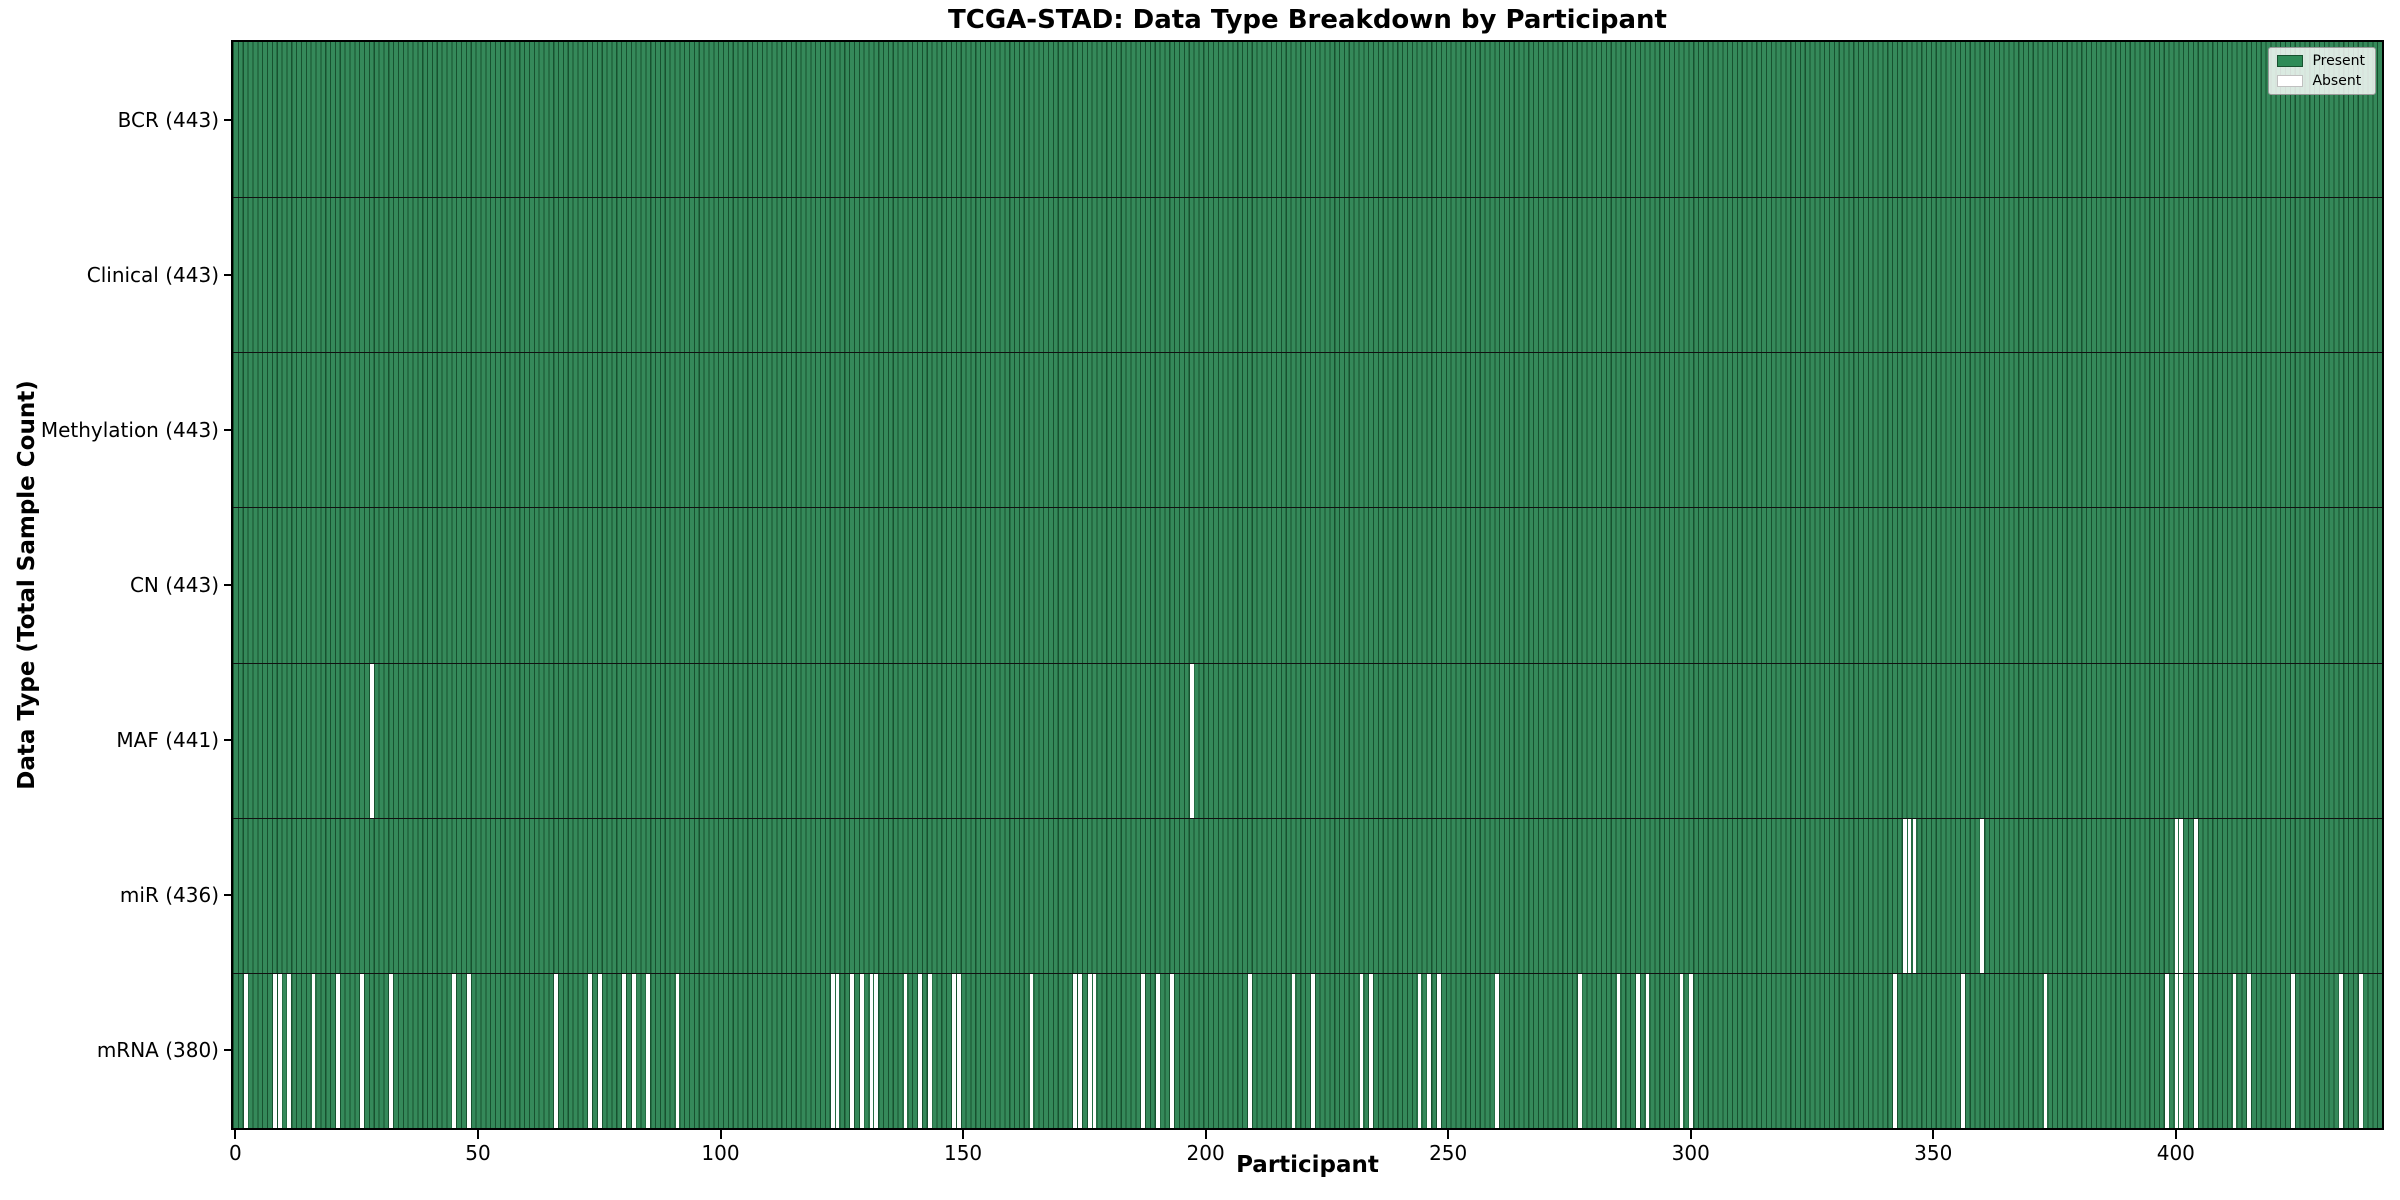 The image size is (2400, 1200). I want to click on y-tick-label-BCR: BCR (443), so click(168, 119).